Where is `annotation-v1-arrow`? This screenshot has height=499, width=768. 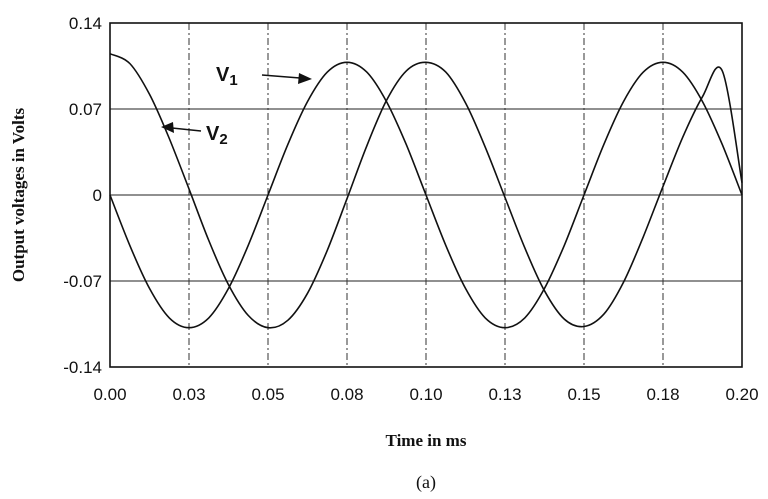 annotation-v1-arrow is located at coordinates (281, 76).